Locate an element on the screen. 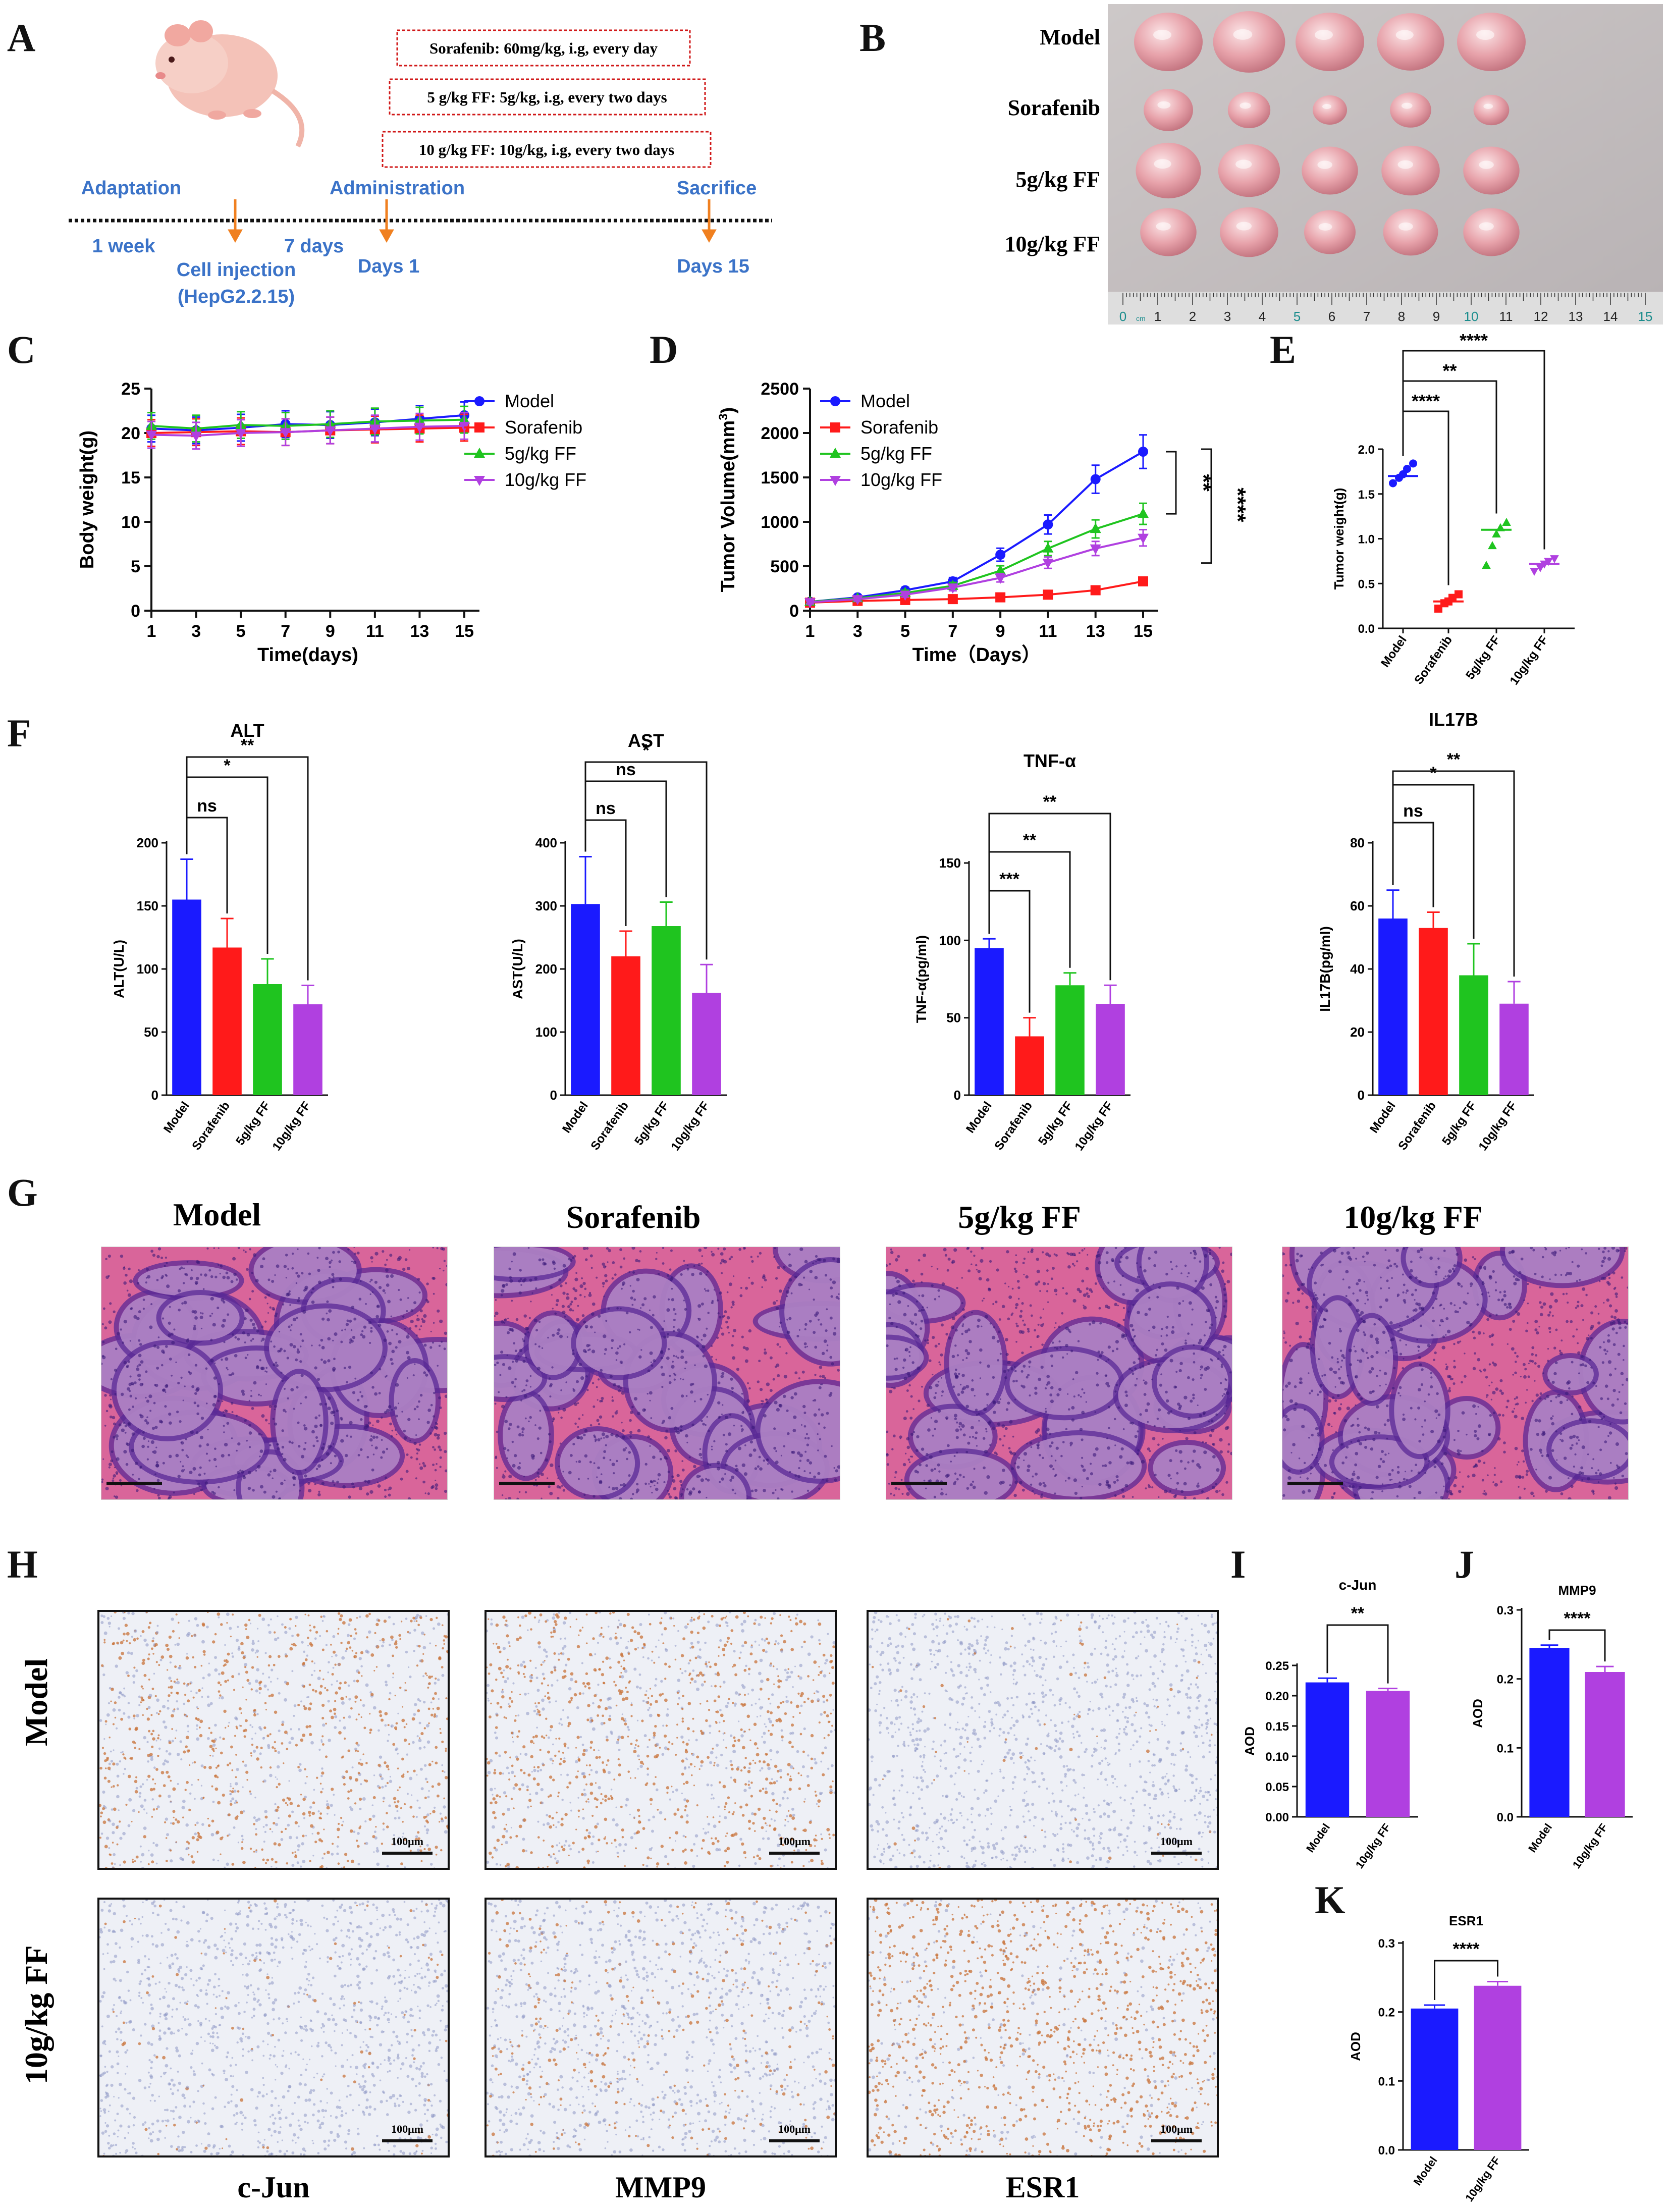 The image size is (1669, 2212). bar is located at coordinates (1393, 1007).